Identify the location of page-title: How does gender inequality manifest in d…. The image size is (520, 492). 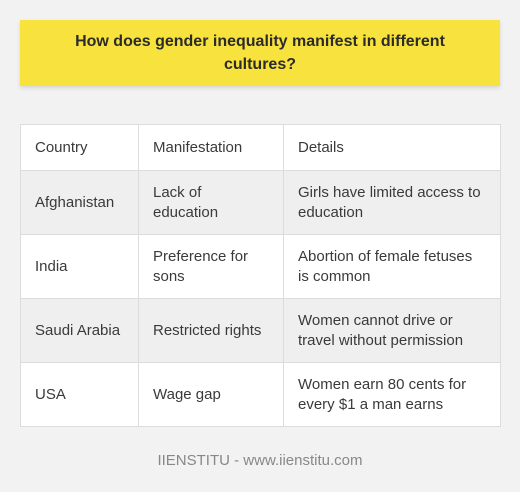
(260, 53).